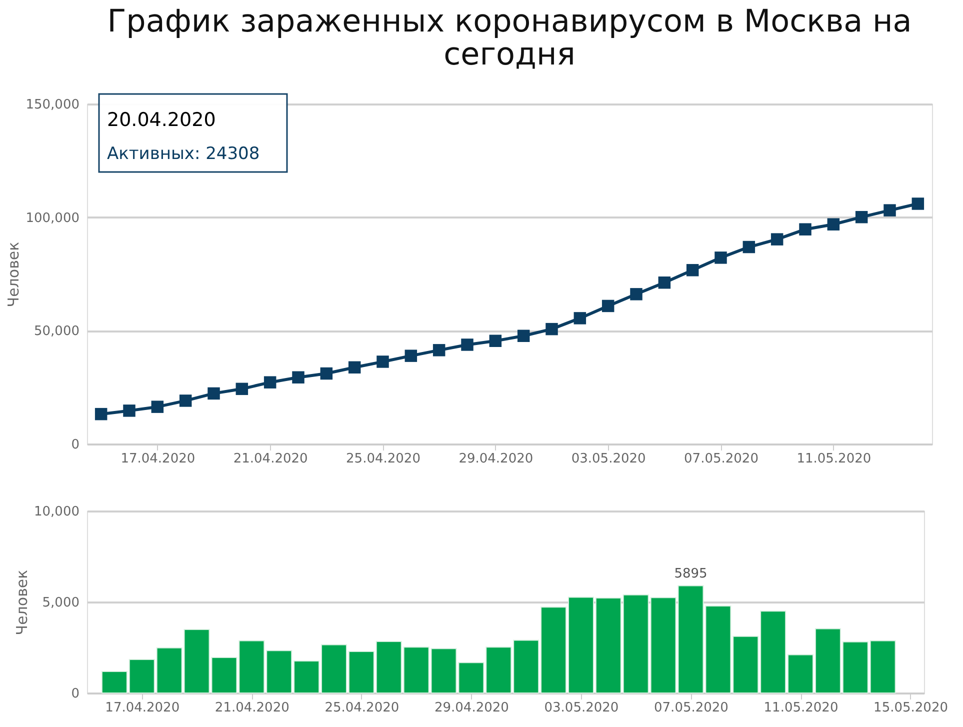 The height and width of the screenshot is (727, 963). Describe the element at coordinates (691, 574) in the screenshot. I see `data-label: 5895` at that location.